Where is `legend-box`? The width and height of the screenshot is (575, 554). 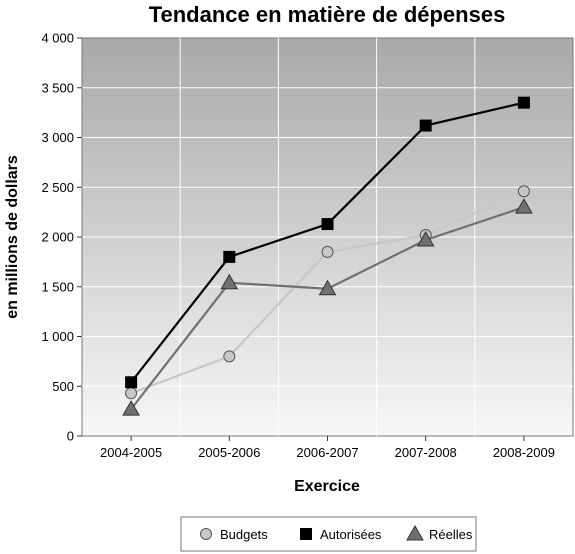
legend-box is located at coordinates (328, 534).